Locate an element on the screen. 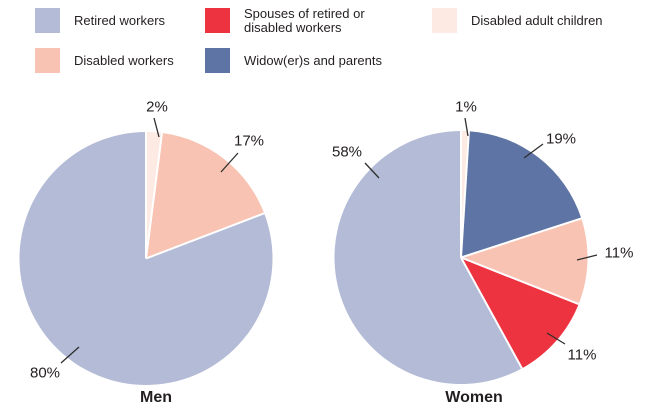 The height and width of the screenshot is (413, 650). legend-label-retired-workers: Retired workers is located at coordinates (120, 20).